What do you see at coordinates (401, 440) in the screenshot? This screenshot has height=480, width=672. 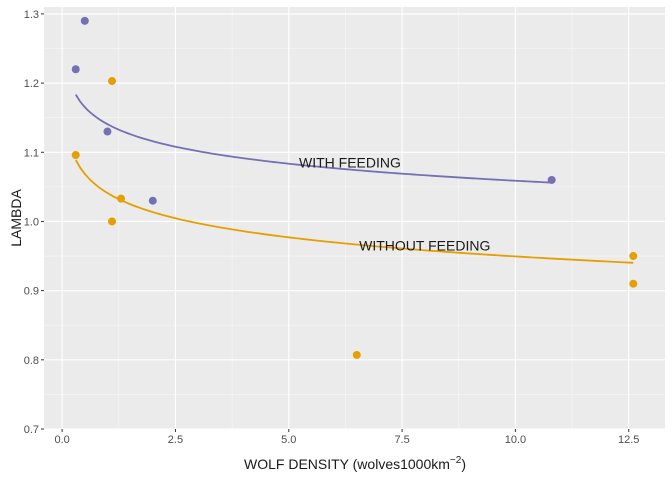 I see `x-tick-label: 7.5` at bounding box center [401, 440].